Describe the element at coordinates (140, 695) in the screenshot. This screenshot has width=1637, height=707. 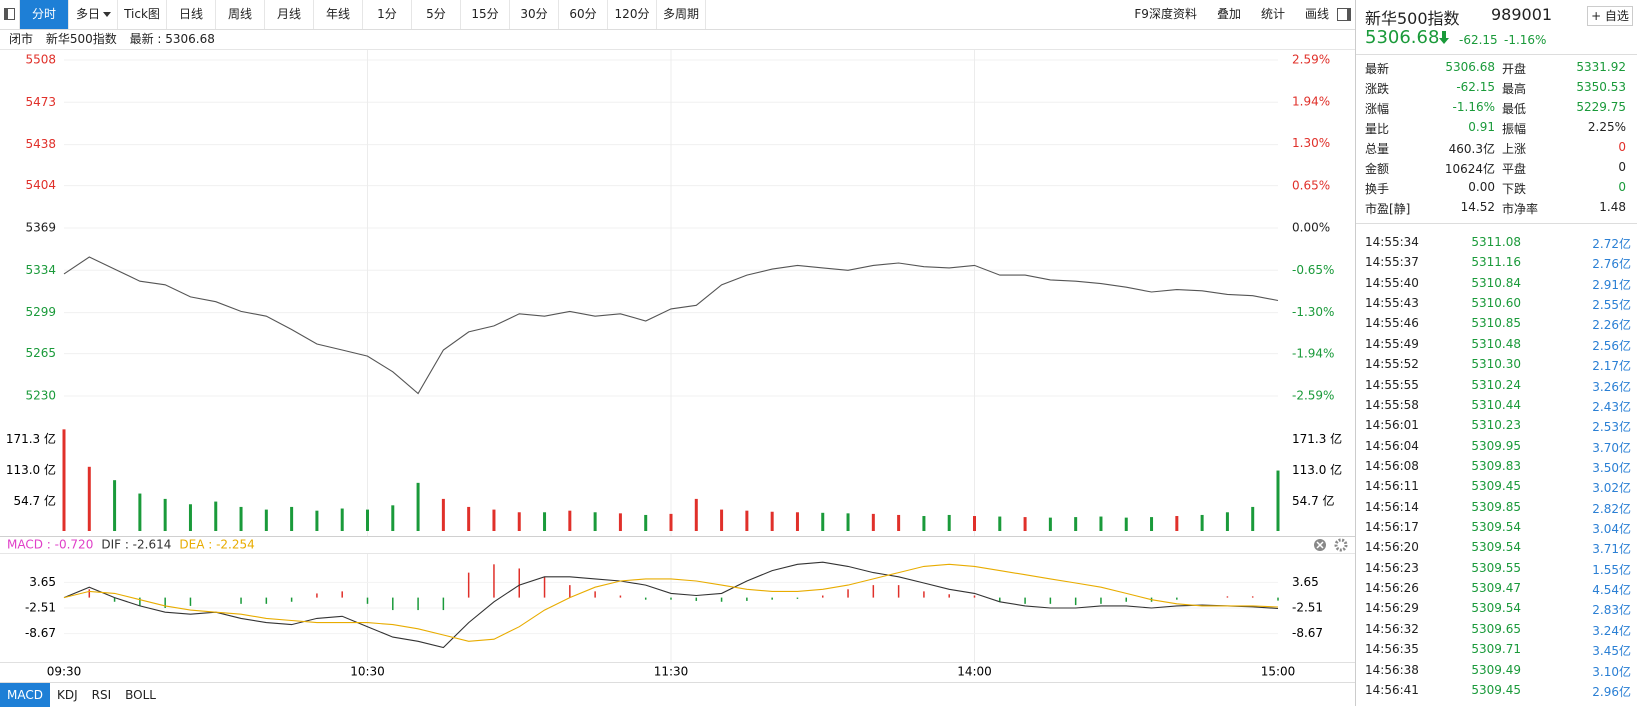
I see `indicator-tab: BOLL` at that location.